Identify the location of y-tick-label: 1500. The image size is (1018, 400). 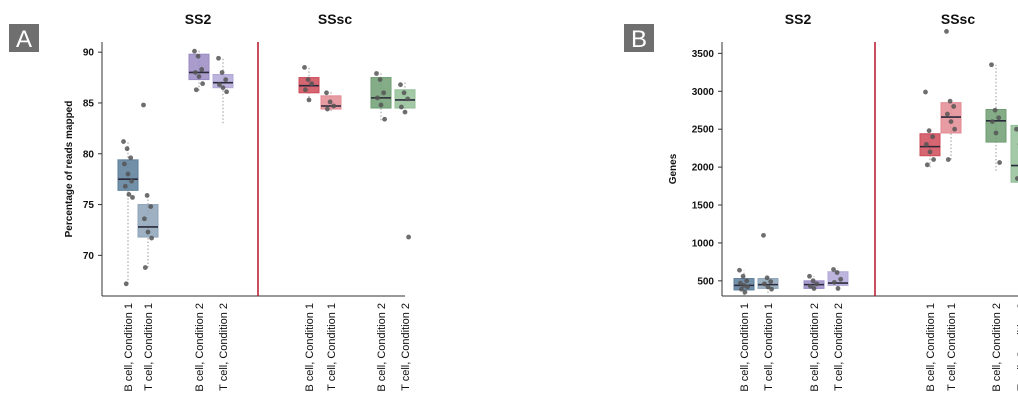
(703, 206).